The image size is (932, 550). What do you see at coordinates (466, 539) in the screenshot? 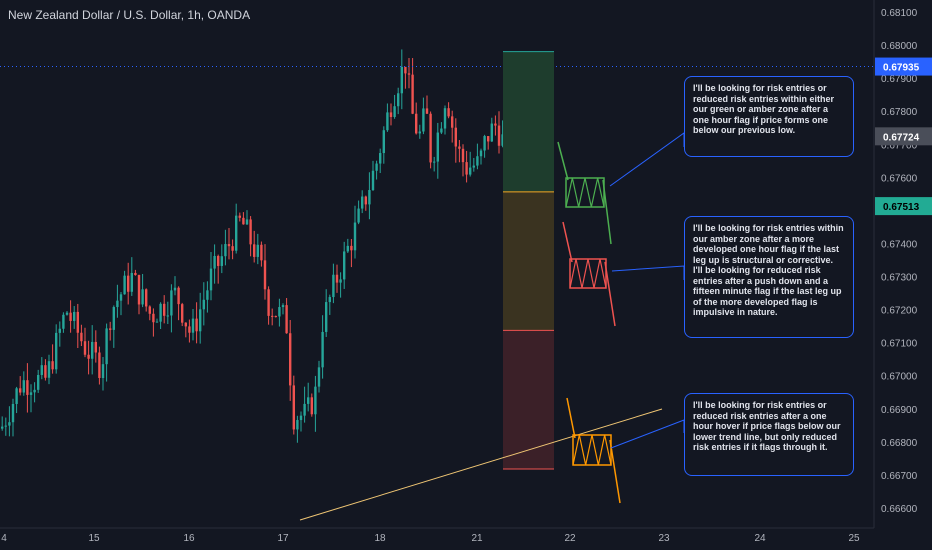
I see `time-axis` at bounding box center [466, 539].